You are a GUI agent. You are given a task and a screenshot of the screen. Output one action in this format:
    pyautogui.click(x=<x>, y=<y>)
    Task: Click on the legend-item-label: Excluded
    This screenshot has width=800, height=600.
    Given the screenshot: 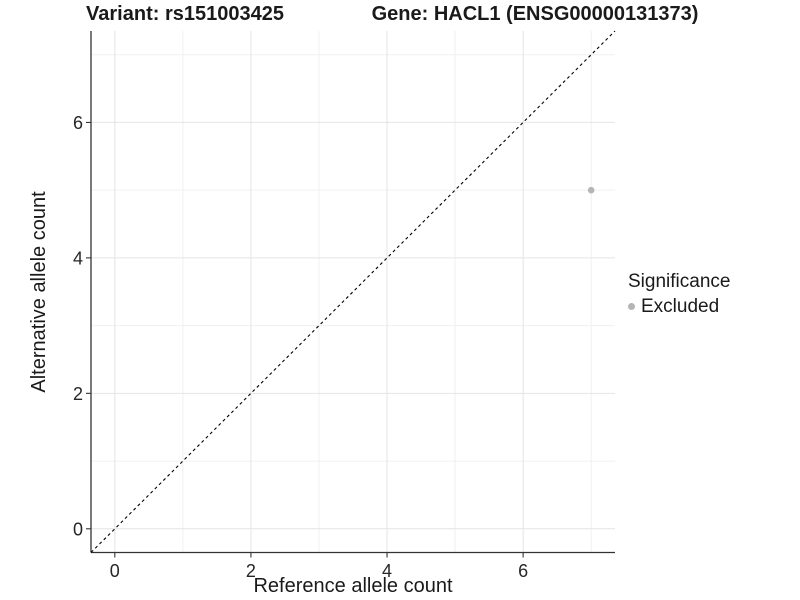 What is the action you would take?
    pyautogui.click(x=680, y=306)
    